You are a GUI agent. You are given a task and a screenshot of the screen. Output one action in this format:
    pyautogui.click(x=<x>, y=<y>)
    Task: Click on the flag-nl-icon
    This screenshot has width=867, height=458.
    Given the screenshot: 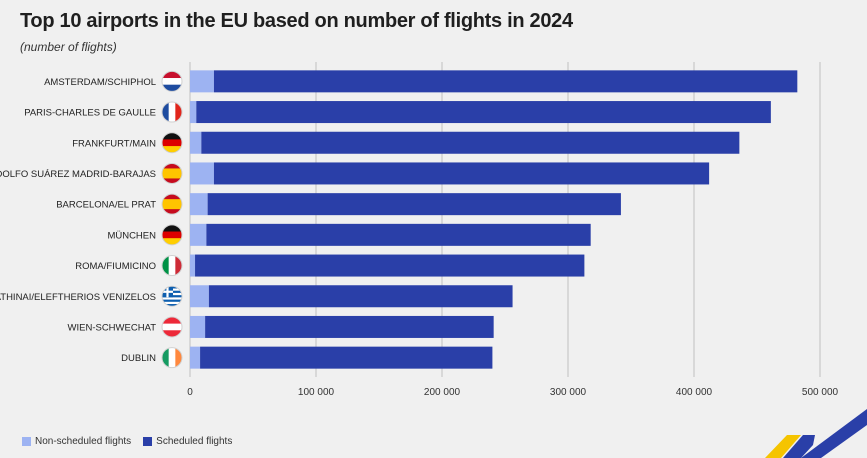 What is the action you would take?
    pyautogui.click(x=172, y=81)
    